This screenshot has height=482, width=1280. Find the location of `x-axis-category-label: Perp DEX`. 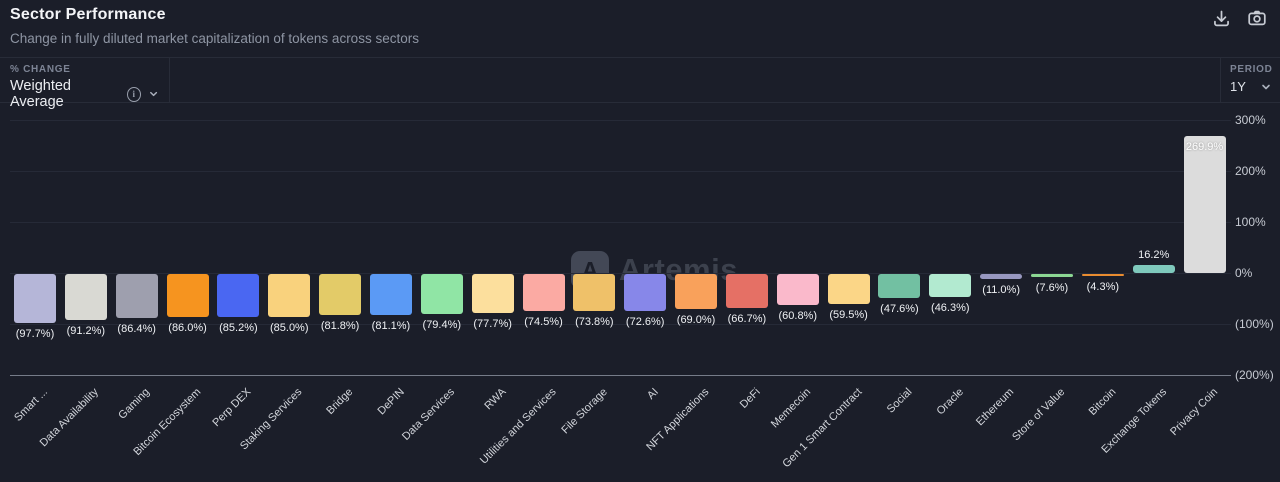

x-axis-category-label: Perp DEX is located at coordinates (232, 408).